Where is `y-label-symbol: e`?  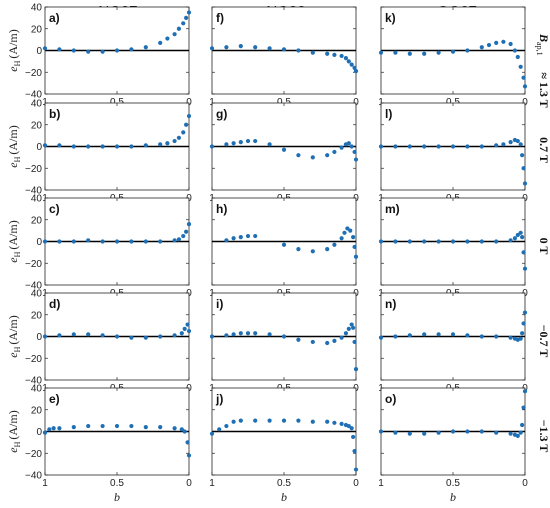
y-label-symbol: e is located at coordinates (13, 260).